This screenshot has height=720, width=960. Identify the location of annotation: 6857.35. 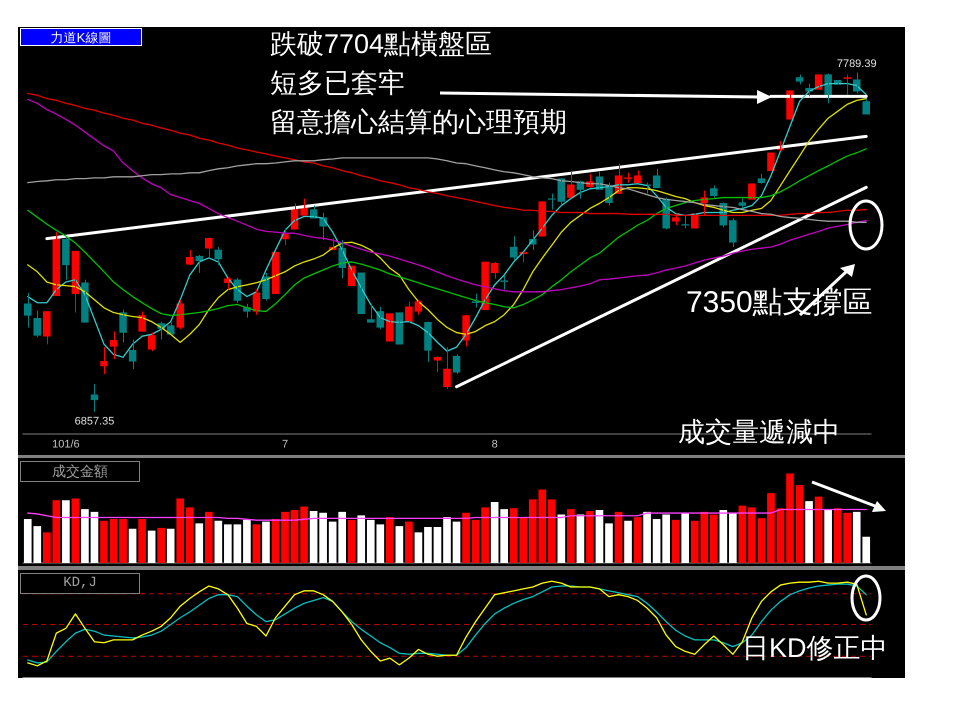
(94, 421).